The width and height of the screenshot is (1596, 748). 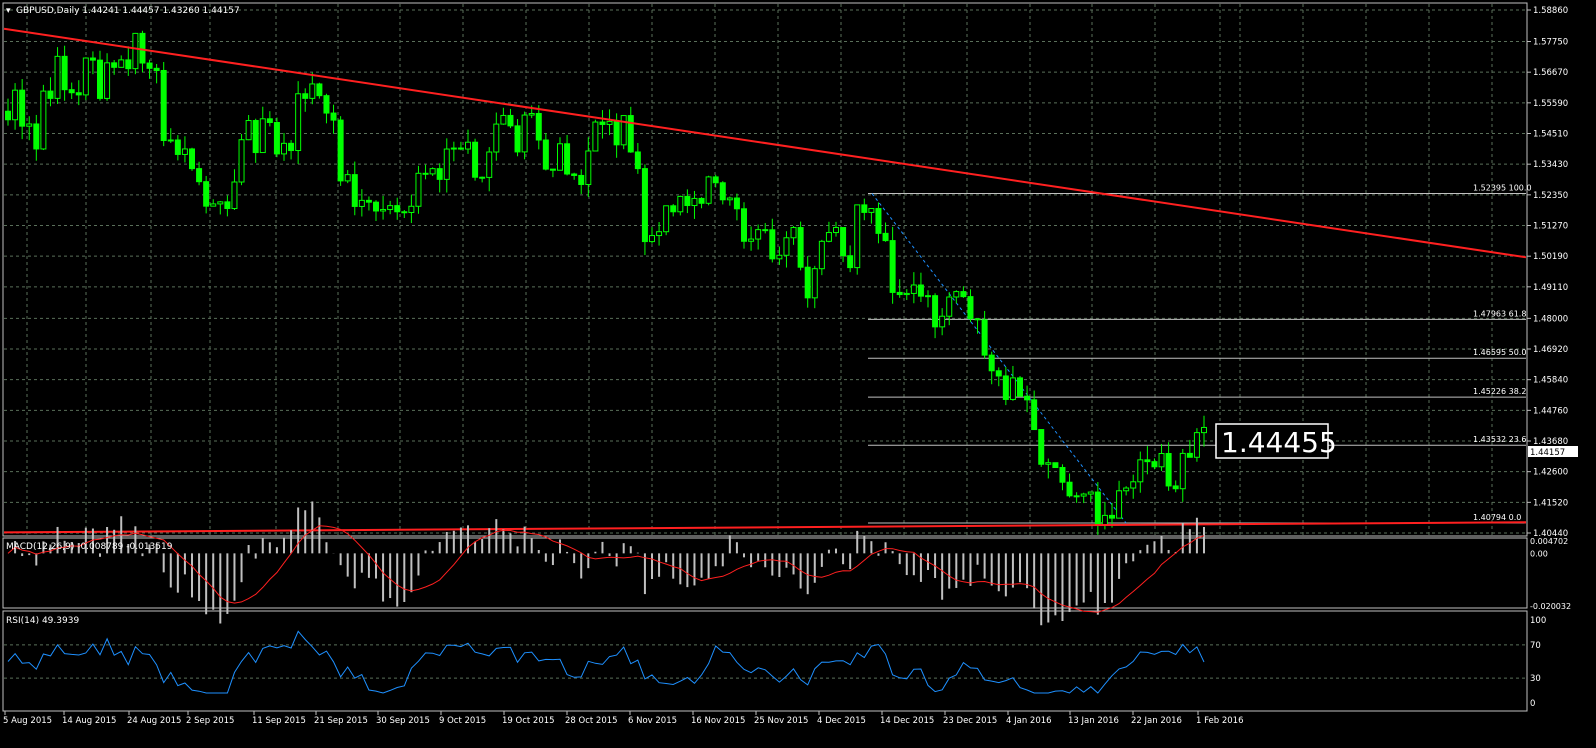 I want to click on fib-level-label: 1.52395 100.0, so click(x=1502, y=188).